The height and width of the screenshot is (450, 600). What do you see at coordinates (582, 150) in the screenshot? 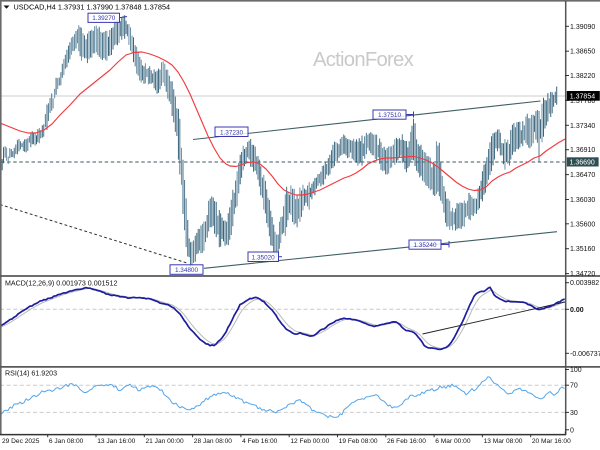
I see `svg-text: 1.36910` at bounding box center [582, 150].